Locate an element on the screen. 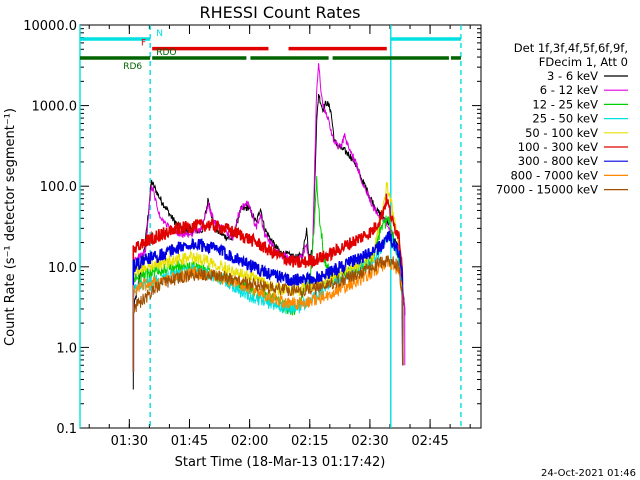 The width and height of the screenshot is (640, 480). state-label-rdo: RDO is located at coordinates (166, 53).